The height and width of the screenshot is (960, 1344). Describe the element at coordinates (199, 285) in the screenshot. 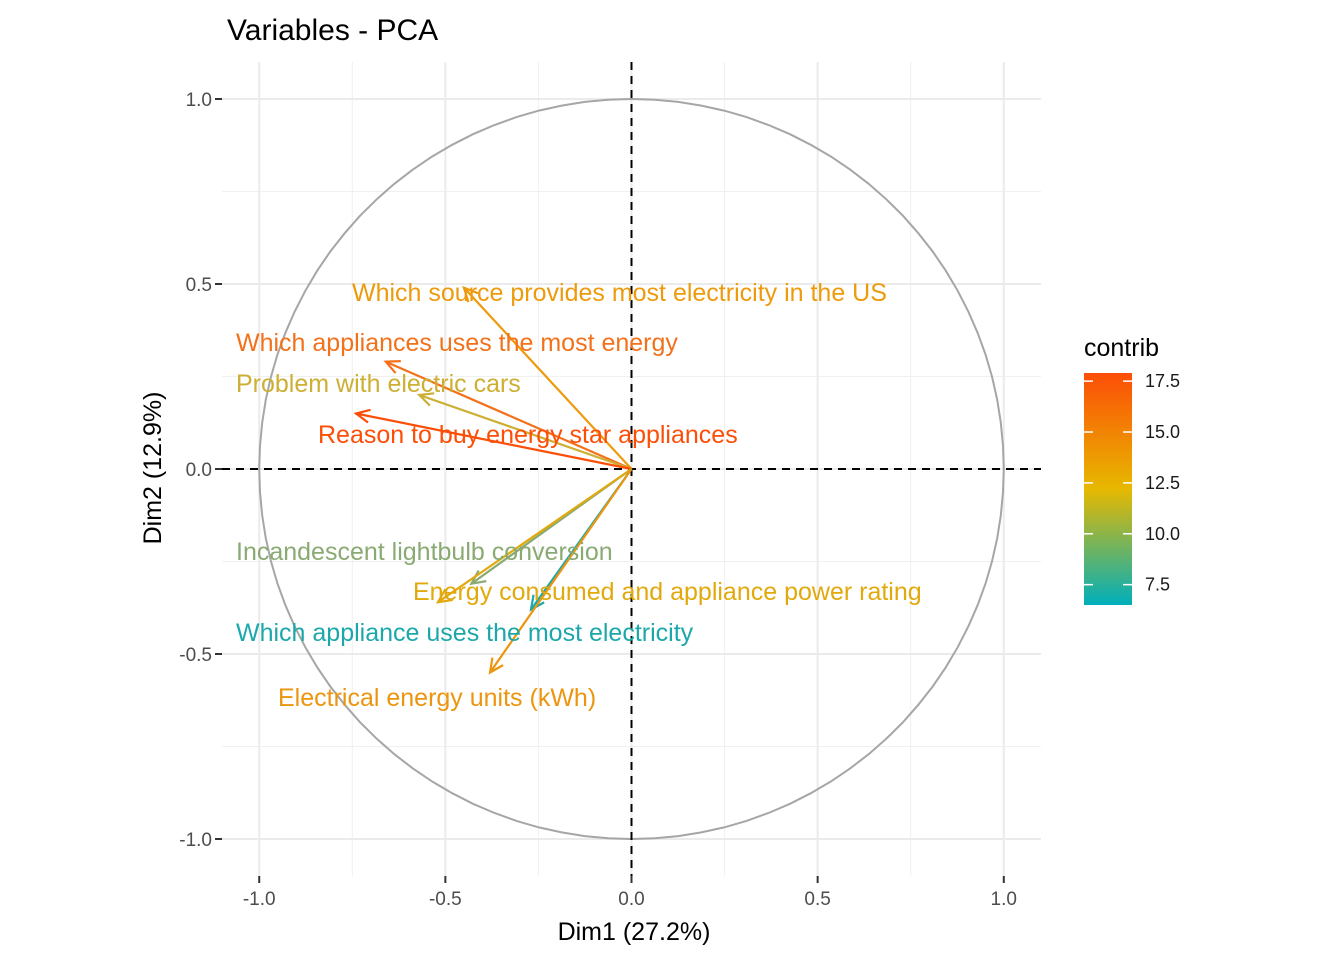

I see `y-tick-label: 0.5` at that location.